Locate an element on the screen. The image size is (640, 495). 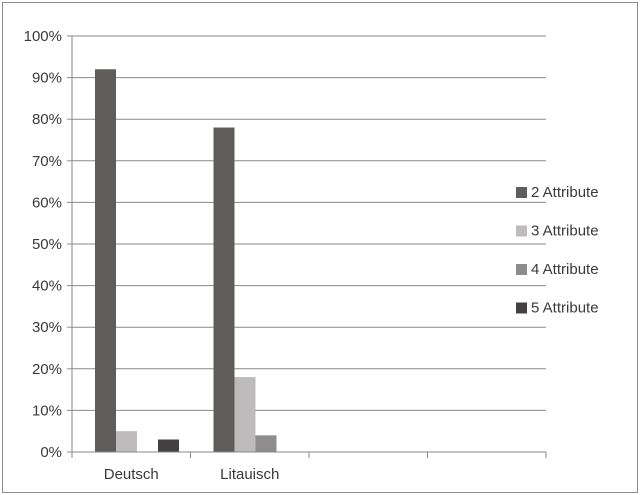
y-tick-label: 30% is located at coordinates (47, 327).